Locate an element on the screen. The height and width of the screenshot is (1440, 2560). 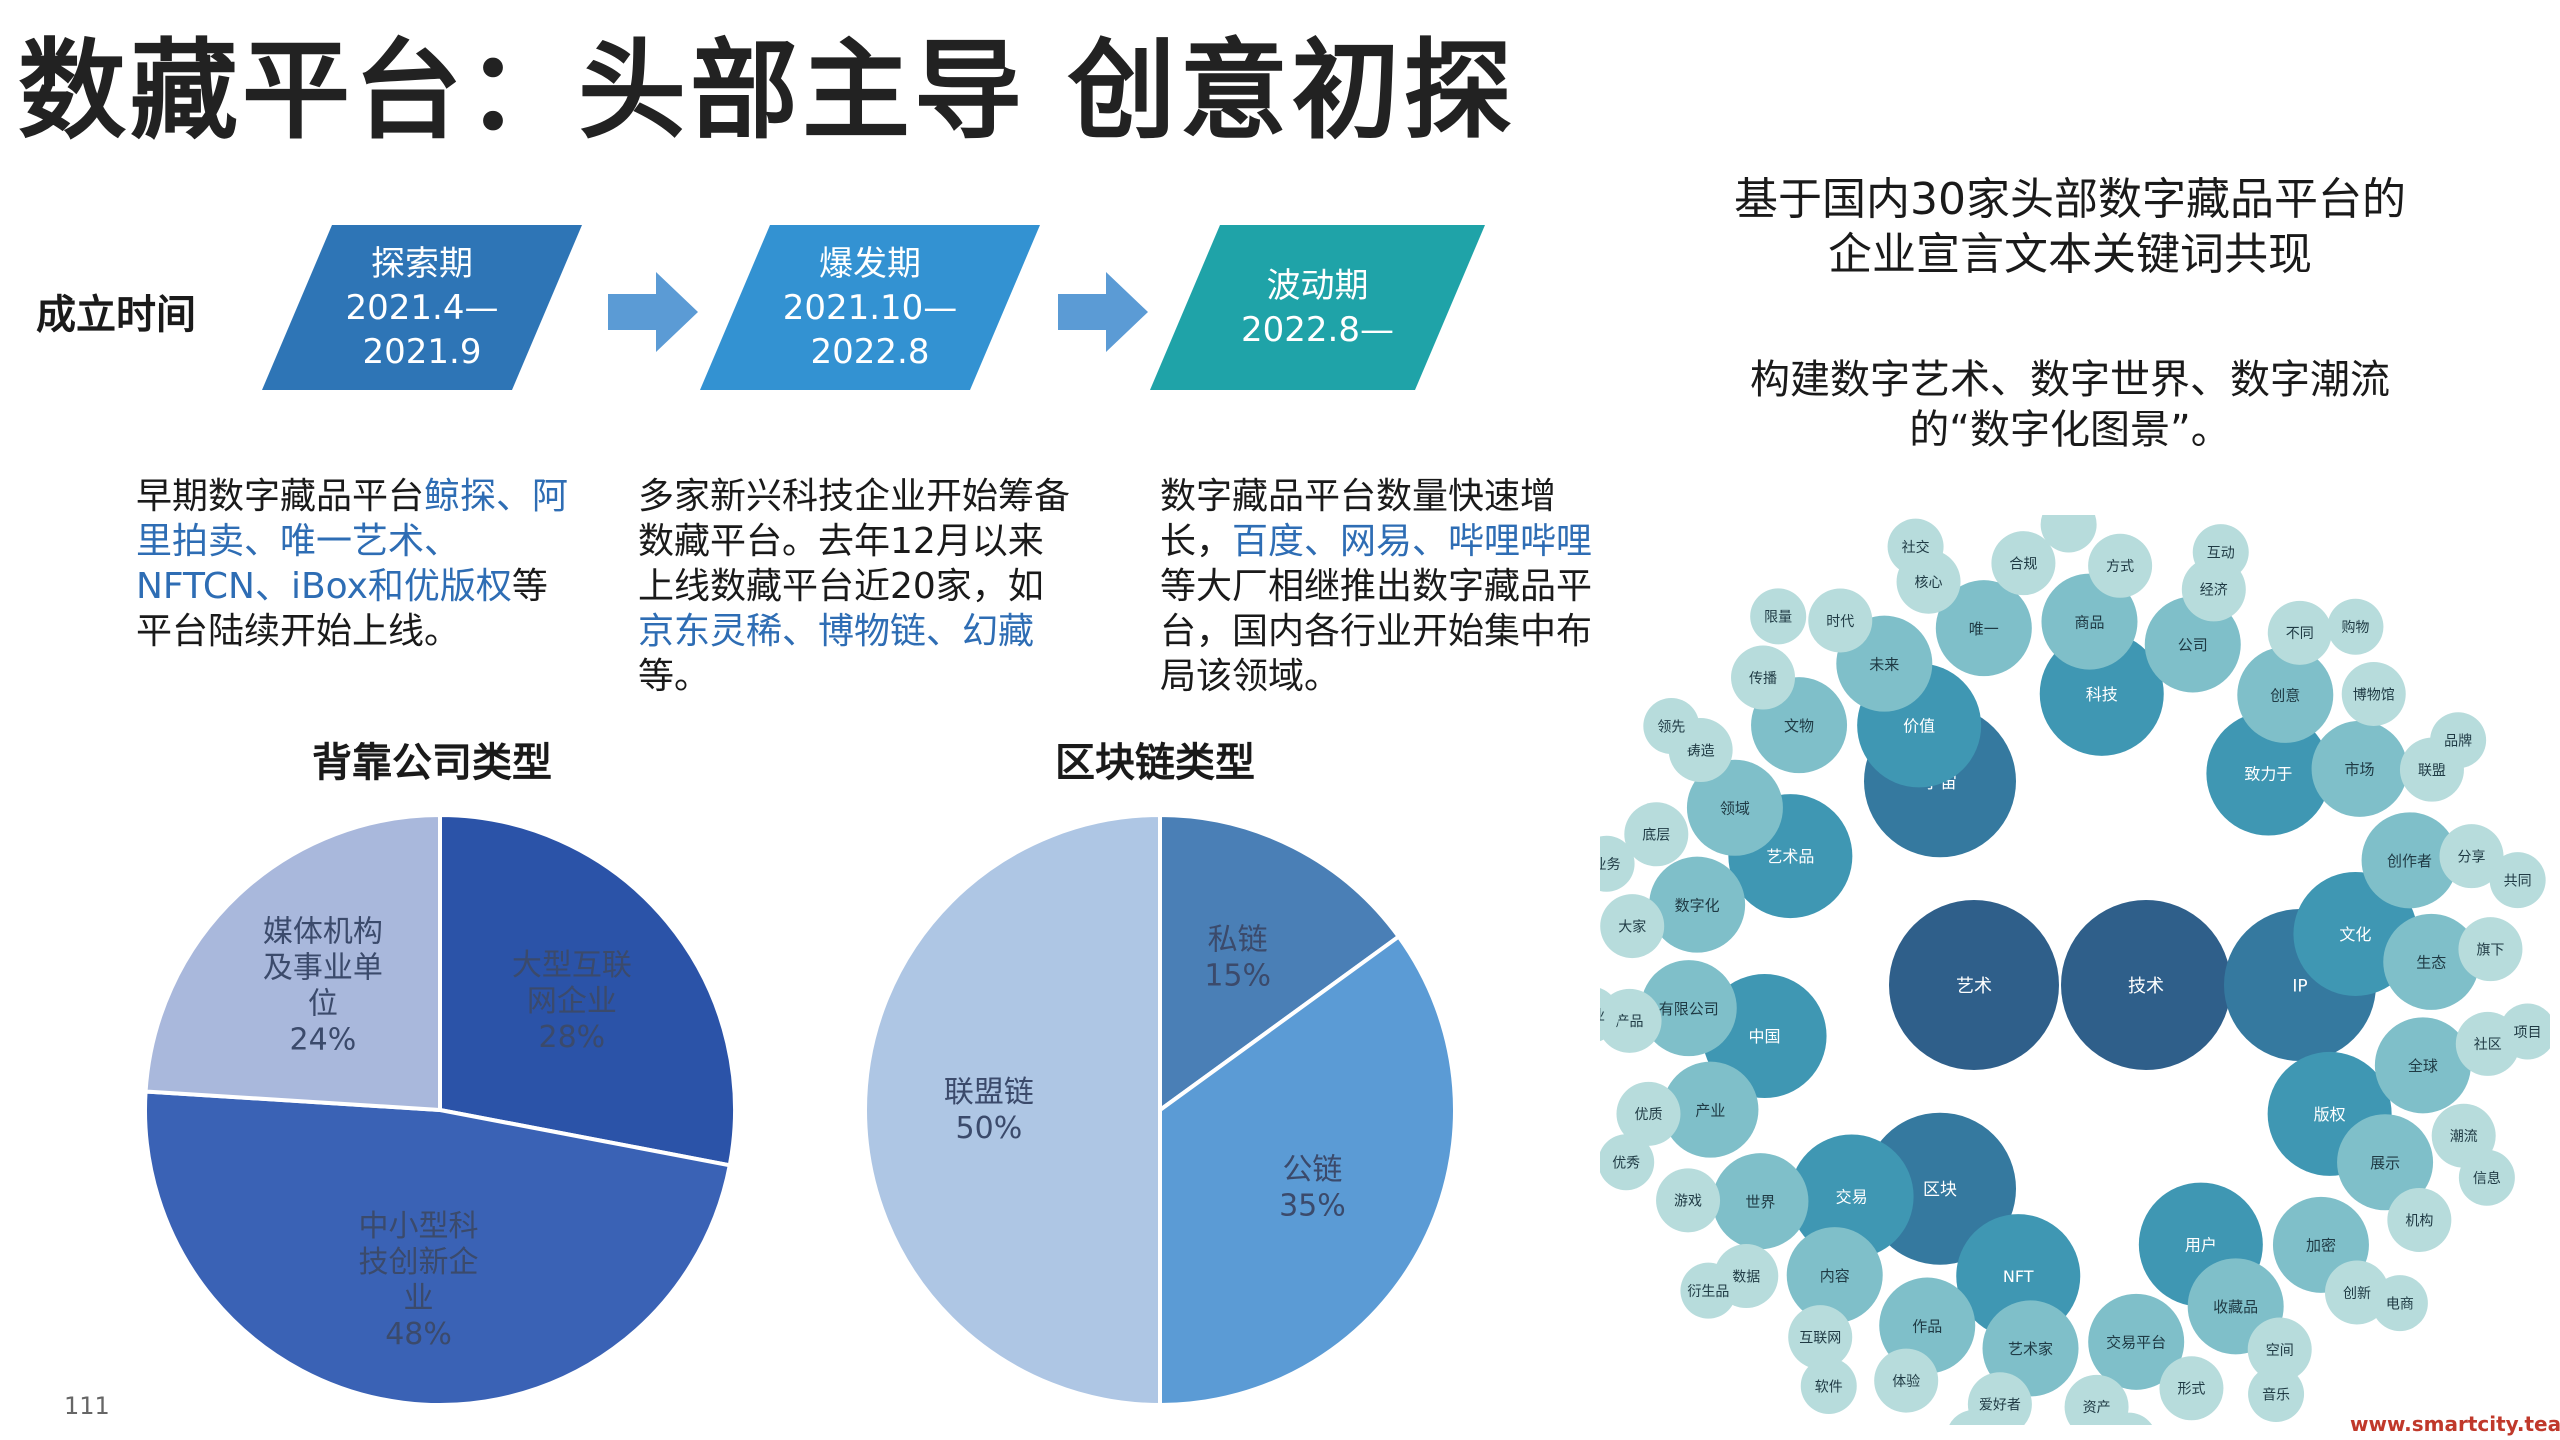
keyword-bubble: 旗下 is located at coordinates (2490, 949).